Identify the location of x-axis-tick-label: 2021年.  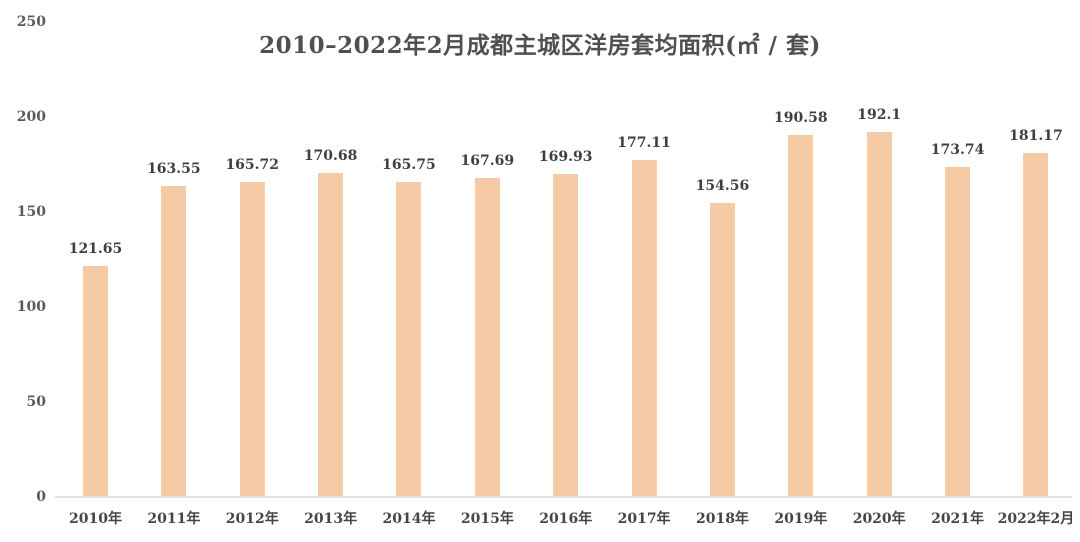
(958, 519).